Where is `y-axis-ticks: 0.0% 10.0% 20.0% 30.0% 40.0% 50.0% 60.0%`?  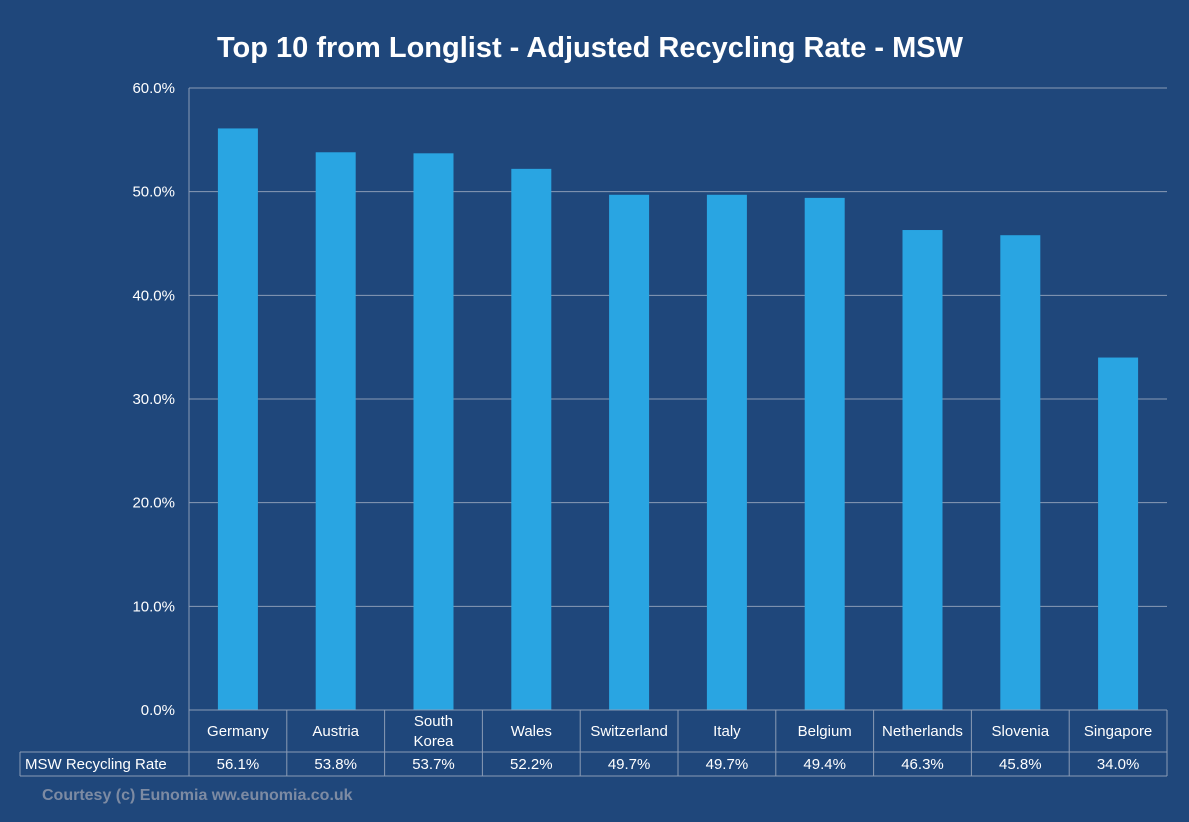 y-axis-ticks: 0.0% 10.0% 20.0% 30.0% 40.0% 50.0% 60.0% is located at coordinates (153, 399).